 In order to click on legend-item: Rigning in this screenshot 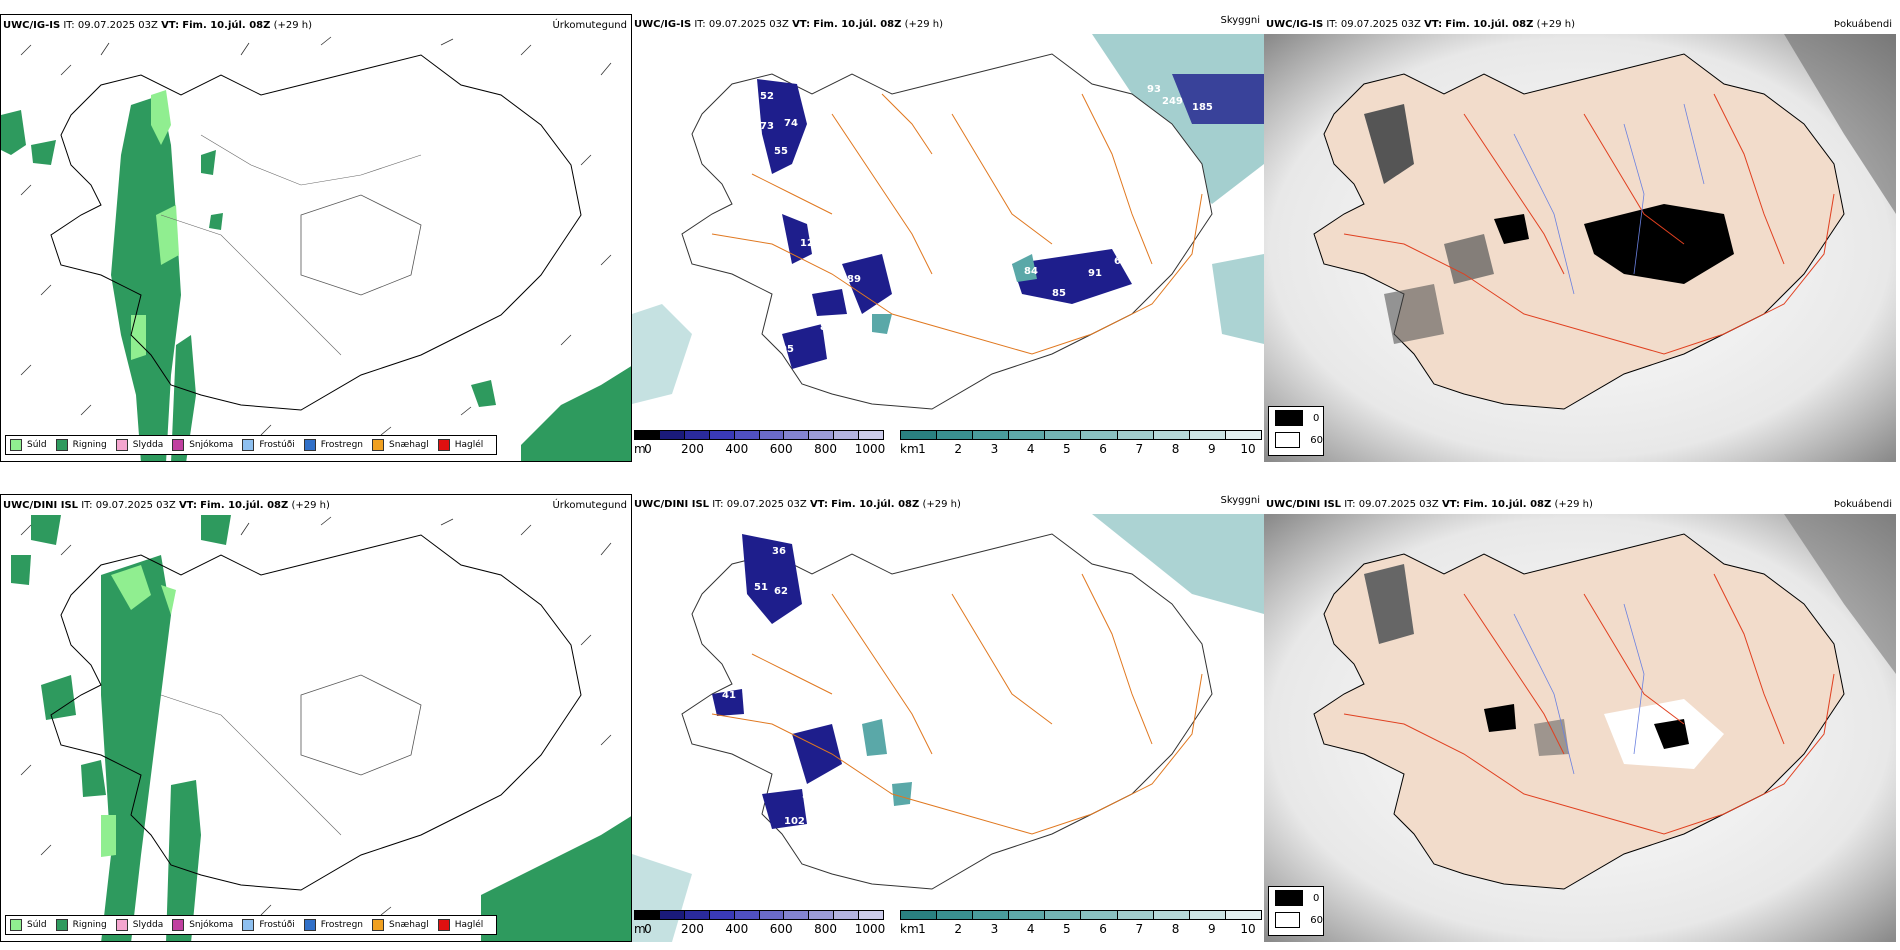, I will do `click(81, 445)`.